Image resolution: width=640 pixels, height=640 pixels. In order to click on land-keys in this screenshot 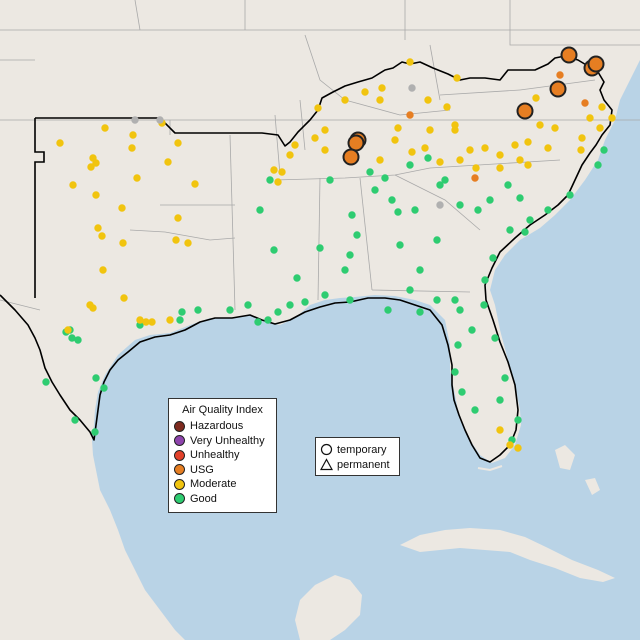, I will do `click(490, 468)`.